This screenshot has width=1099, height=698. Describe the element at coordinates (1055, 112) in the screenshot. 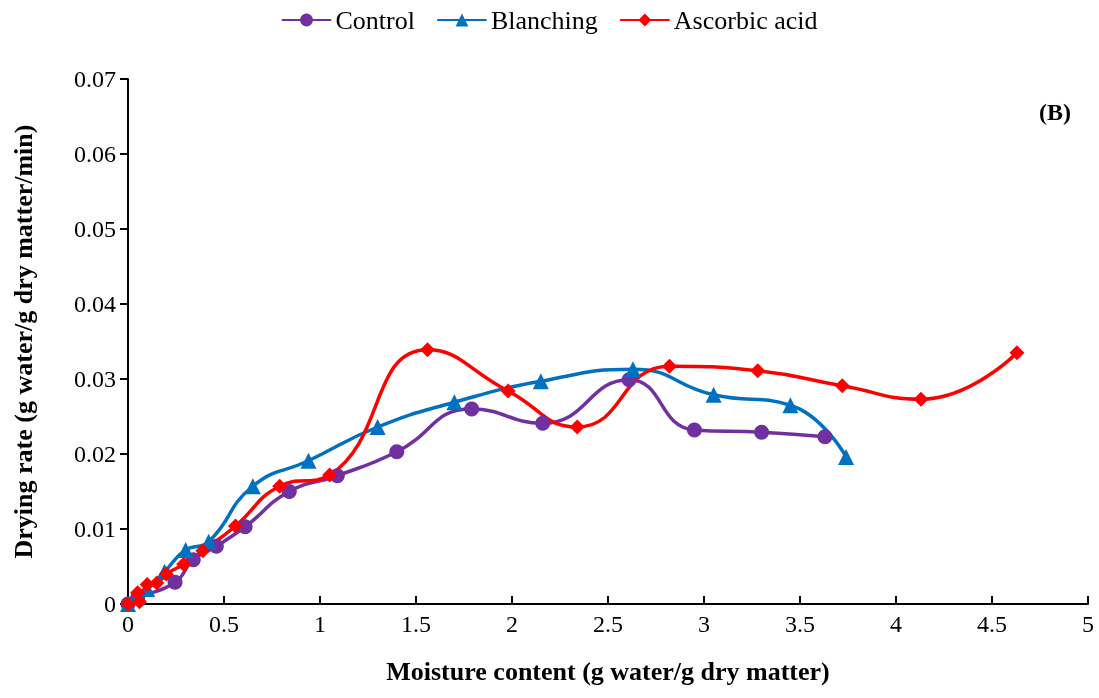

I see `annotation: (B)` at that location.